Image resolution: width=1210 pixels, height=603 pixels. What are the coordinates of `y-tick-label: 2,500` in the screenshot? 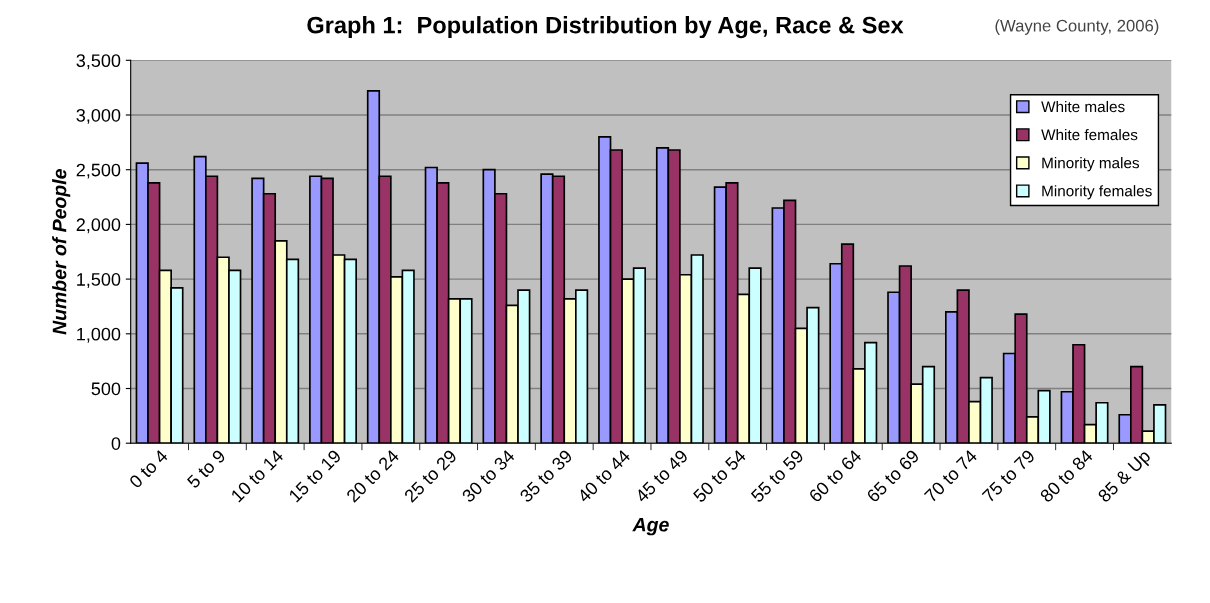 It's located at (98, 171).